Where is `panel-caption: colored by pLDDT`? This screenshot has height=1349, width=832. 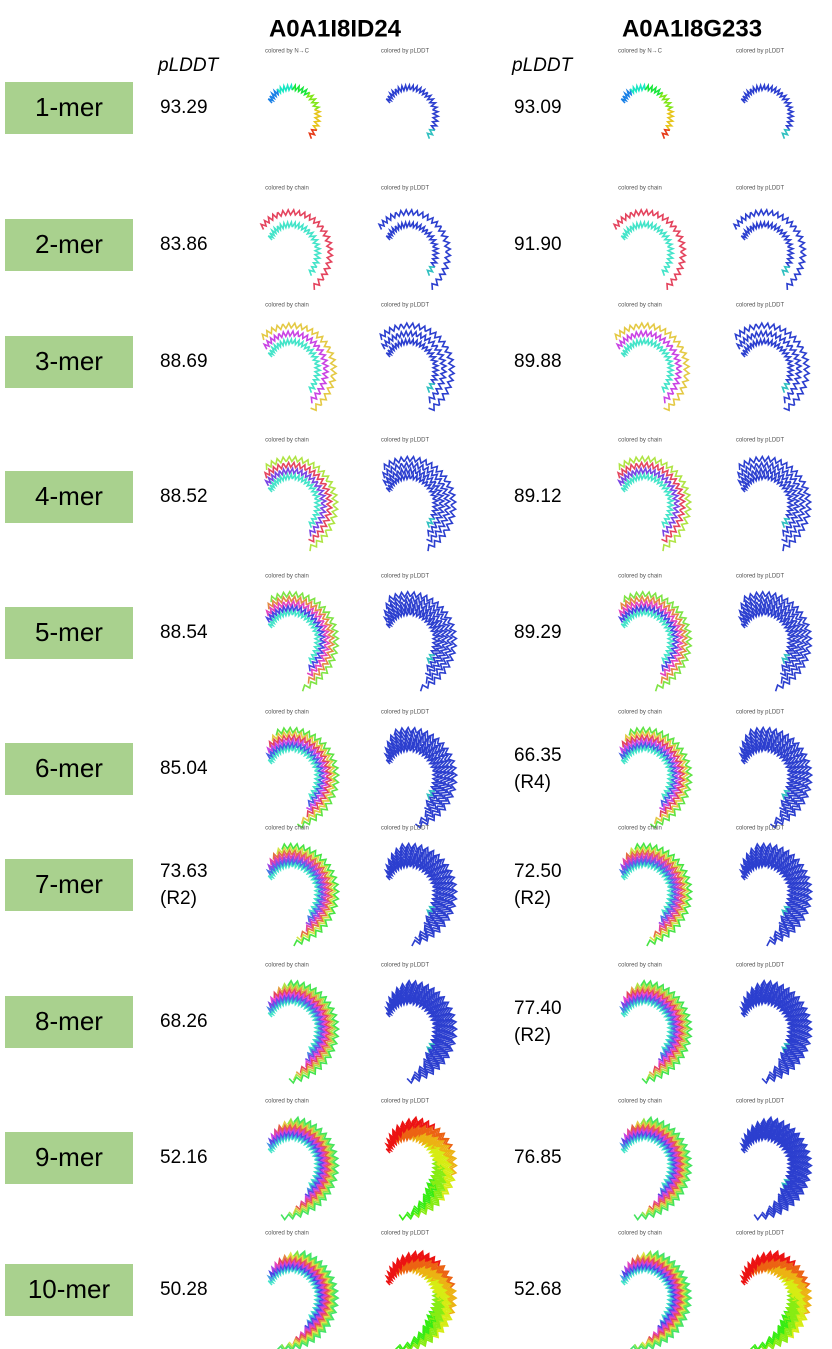 panel-caption: colored by pLDDT is located at coordinates (405, 1102).